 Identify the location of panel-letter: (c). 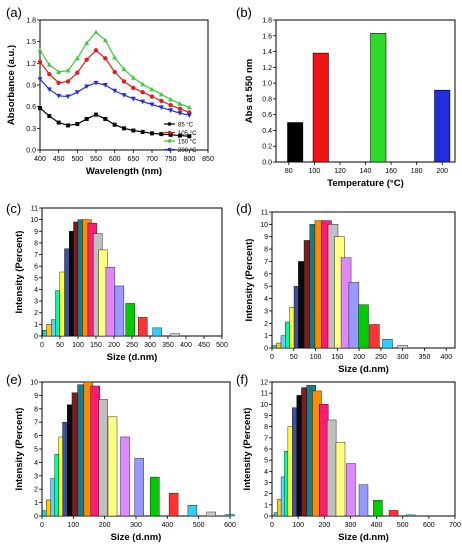
(13, 208).